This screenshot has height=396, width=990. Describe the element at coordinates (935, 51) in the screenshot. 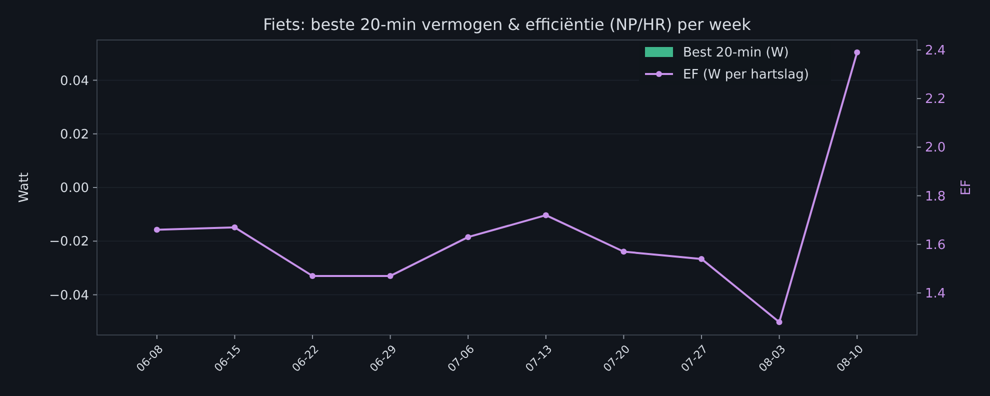

I see `y2-tick-label: 2.4` at that location.